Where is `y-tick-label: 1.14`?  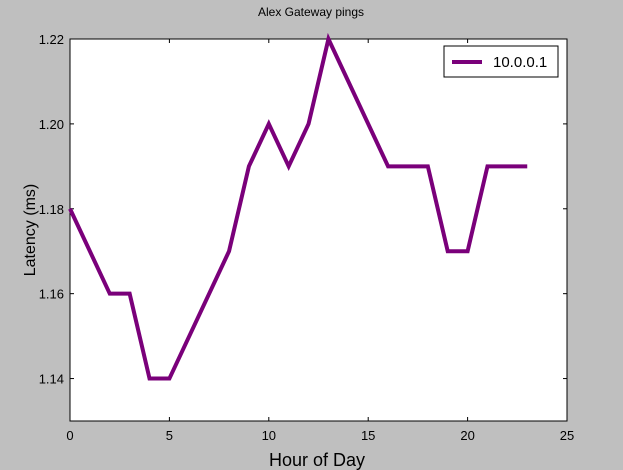 y-tick-label: 1.14 is located at coordinates (51, 379).